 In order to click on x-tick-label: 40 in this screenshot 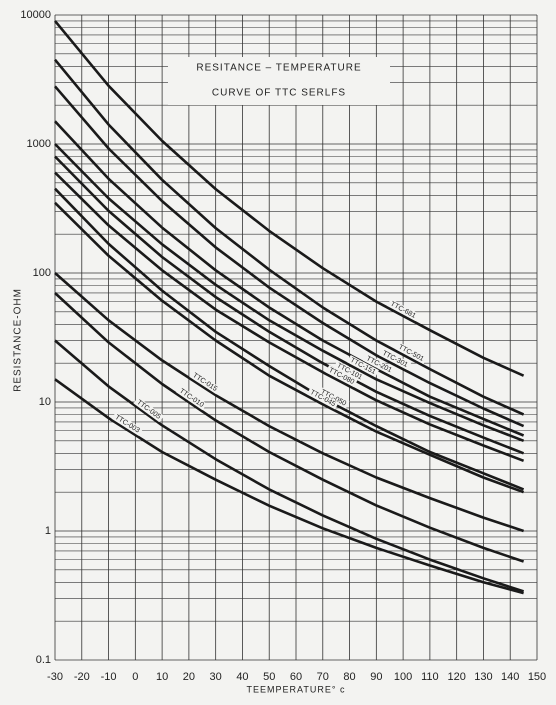, I will do `click(242, 677)`.